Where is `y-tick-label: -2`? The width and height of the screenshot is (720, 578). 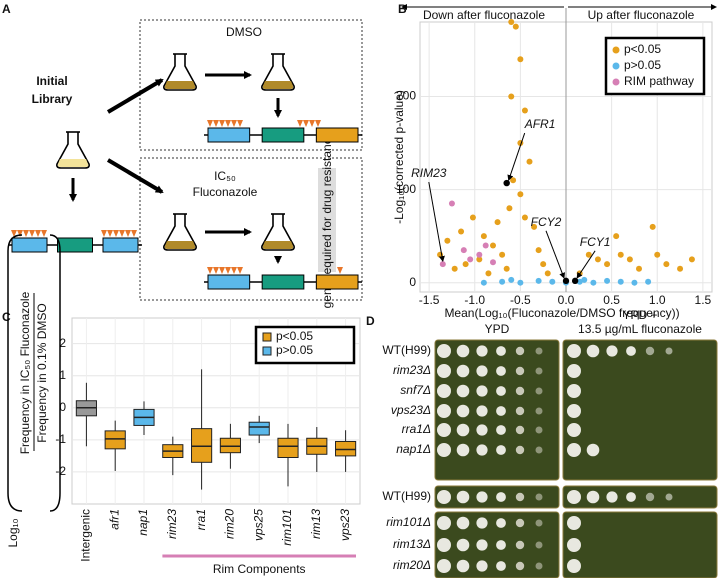
y-tick-label: -2 is located at coordinates (60, 471).